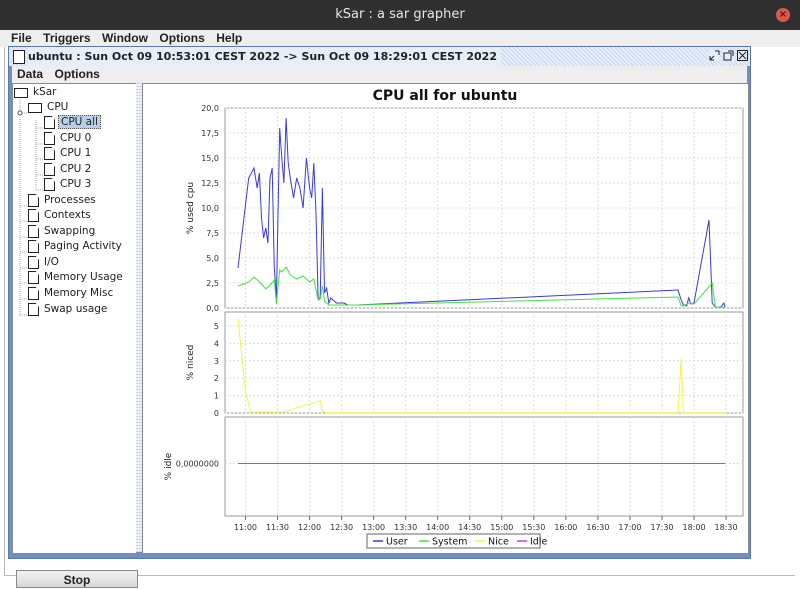 The height and width of the screenshot is (589, 800). I want to click on iconify-icon, so click(714, 55).